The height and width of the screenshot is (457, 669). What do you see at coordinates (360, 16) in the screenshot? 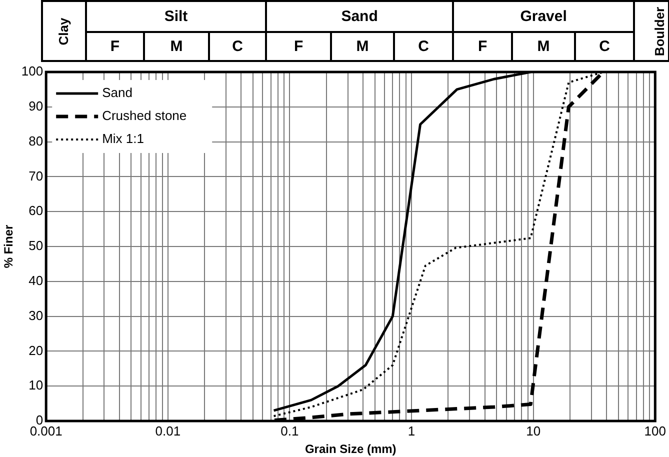
I see `text: Sand` at bounding box center [360, 16].